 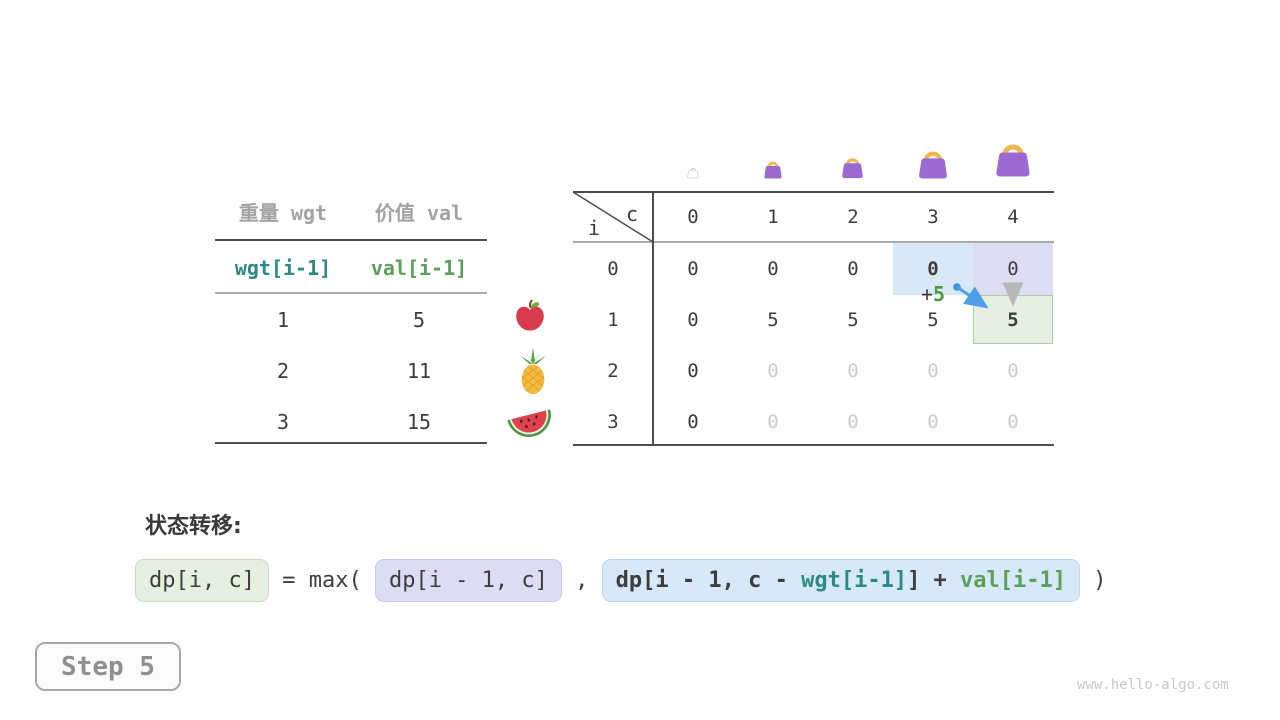 What do you see at coordinates (773, 268) in the screenshot?
I see `dp-cell-r0-c1: 0` at bounding box center [773, 268].